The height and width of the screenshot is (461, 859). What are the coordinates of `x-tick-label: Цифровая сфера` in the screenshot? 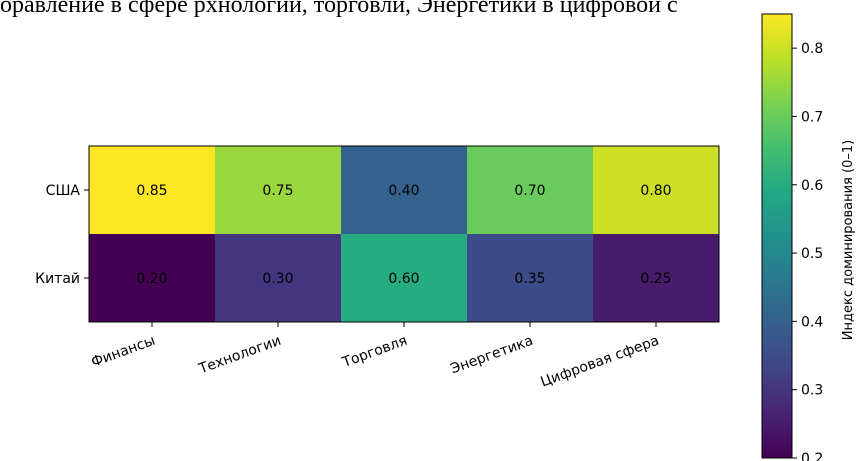 It's located at (600, 362).